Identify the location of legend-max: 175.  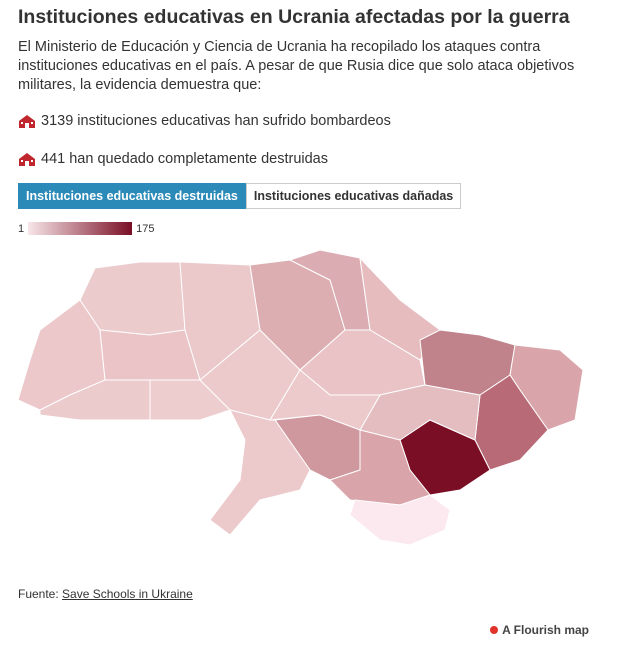
(145, 228).